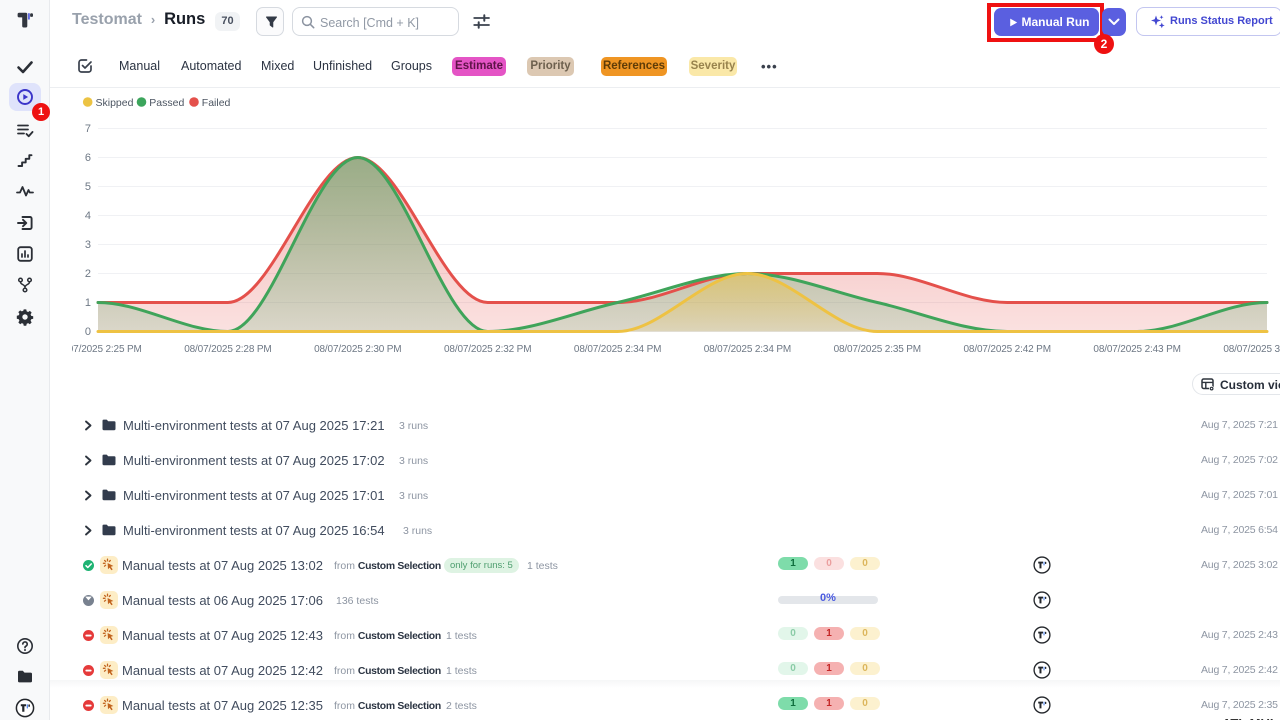 The width and height of the screenshot is (1280, 720). I want to click on svg-text: Passed, so click(166, 103).